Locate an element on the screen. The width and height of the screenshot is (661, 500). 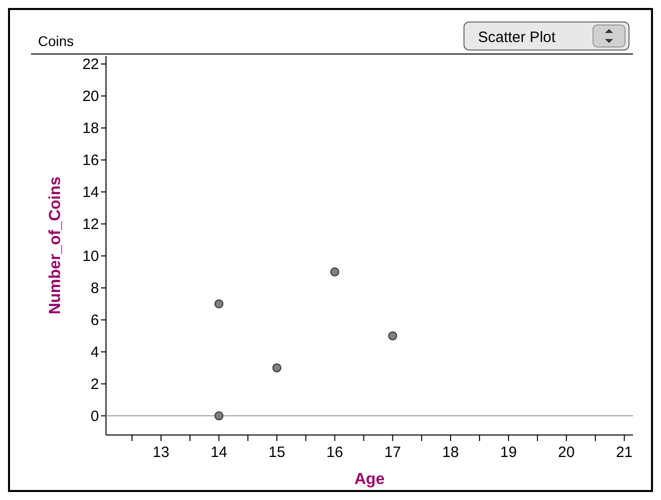
y-tick-label: 8 is located at coordinates (94, 288).